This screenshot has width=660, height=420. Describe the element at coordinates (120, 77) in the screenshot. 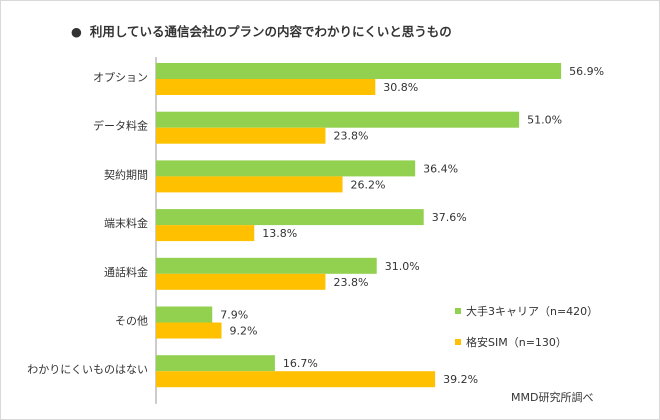

I see `category-label: オプション` at that location.